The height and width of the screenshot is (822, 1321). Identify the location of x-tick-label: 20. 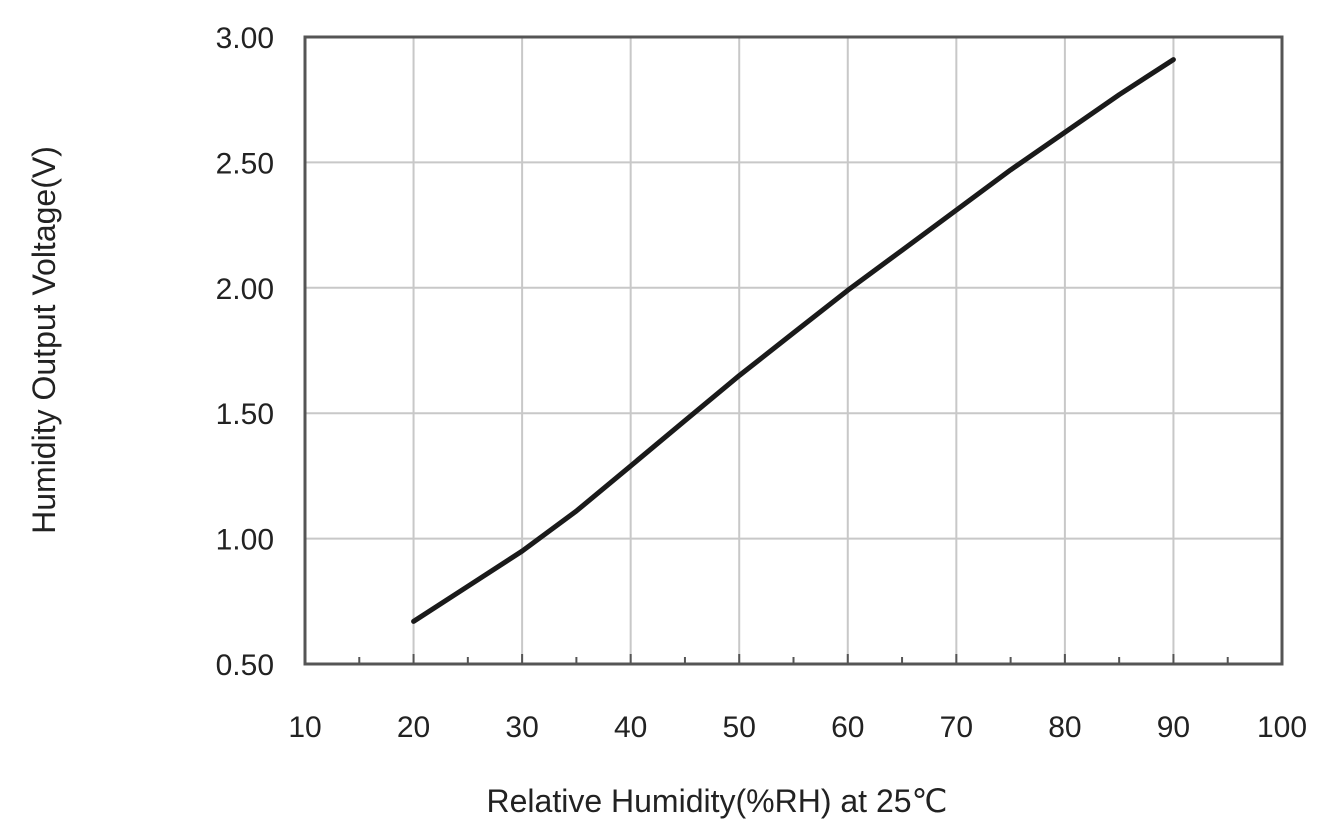
(413, 727).